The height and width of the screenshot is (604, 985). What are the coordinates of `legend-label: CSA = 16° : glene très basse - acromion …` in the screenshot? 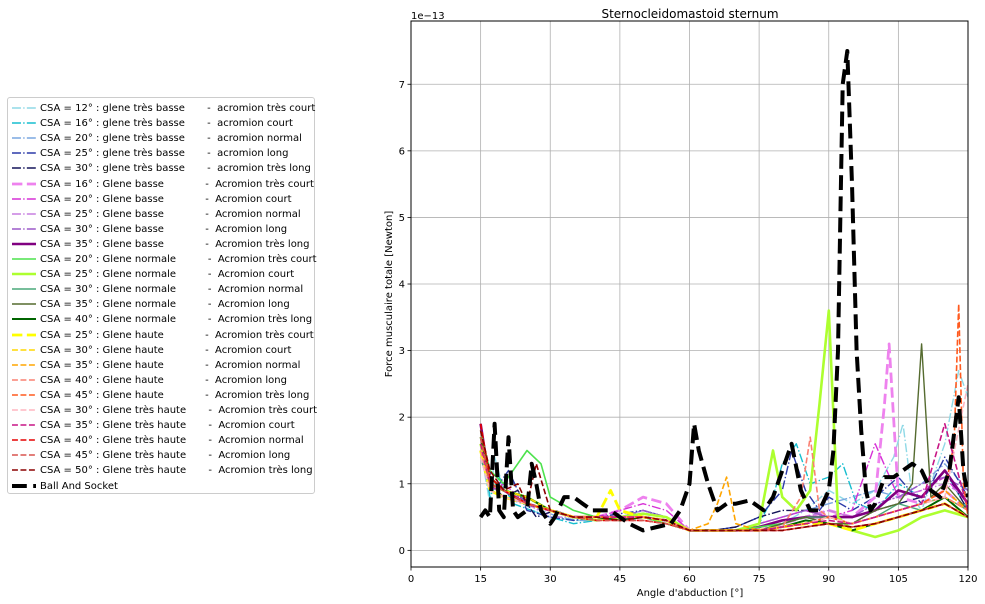 It's located at (166, 124).